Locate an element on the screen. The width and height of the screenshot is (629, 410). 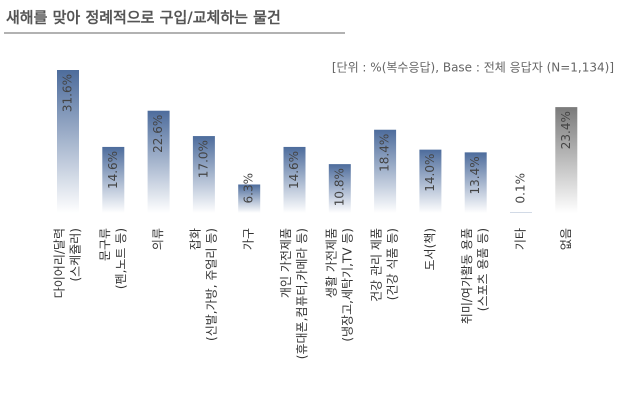
value-label: 22.6% is located at coordinates (158, 134).